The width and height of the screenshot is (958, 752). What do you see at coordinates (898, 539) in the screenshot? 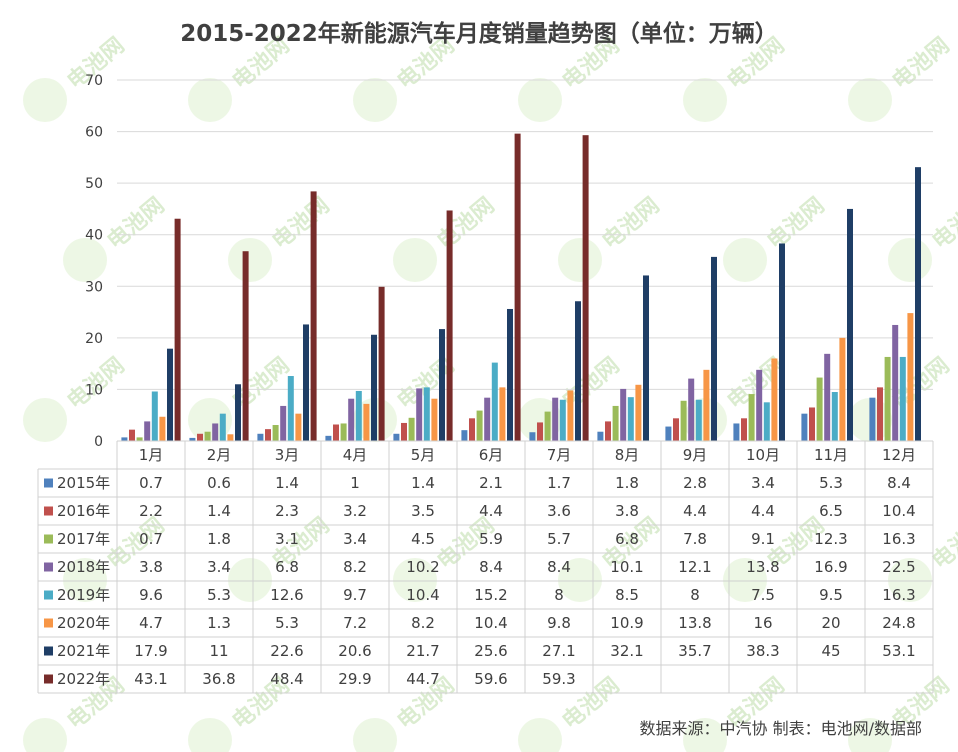
I see `data-label: 16.3` at bounding box center [898, 539].